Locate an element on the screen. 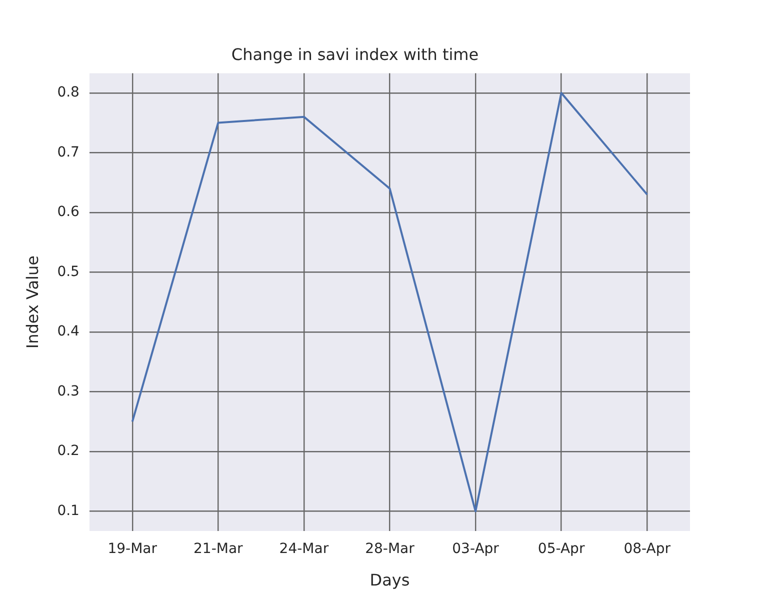 The image size is (760, 600). x-tick-label: 24-Mar is located at coordinates (304, 549).